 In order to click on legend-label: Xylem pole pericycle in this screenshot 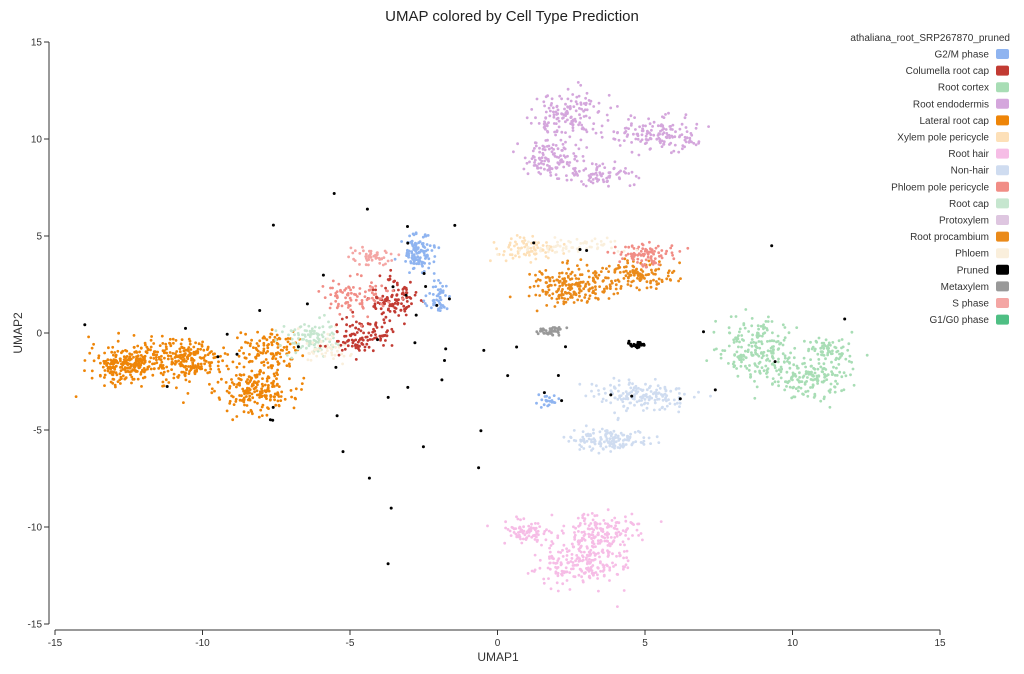, I will do `click(943, 138)`.